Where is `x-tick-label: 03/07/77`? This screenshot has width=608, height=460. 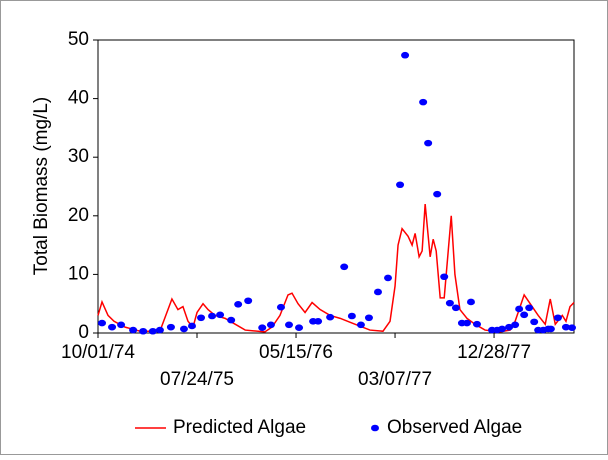
x-tick-label: 03/07/77 is located at coordinates (395, 379).